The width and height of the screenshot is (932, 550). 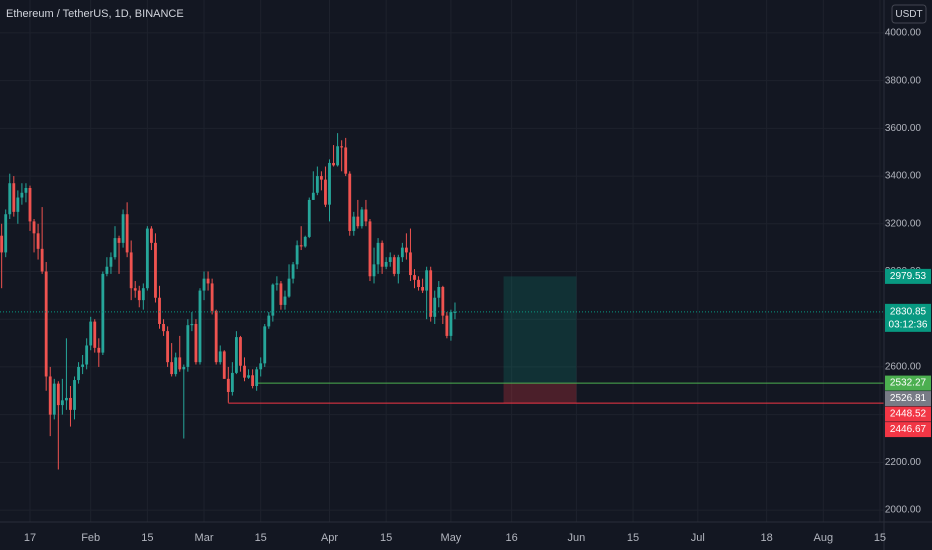 I want to click on price-label: 2526.81, so click(x=908, y=398).